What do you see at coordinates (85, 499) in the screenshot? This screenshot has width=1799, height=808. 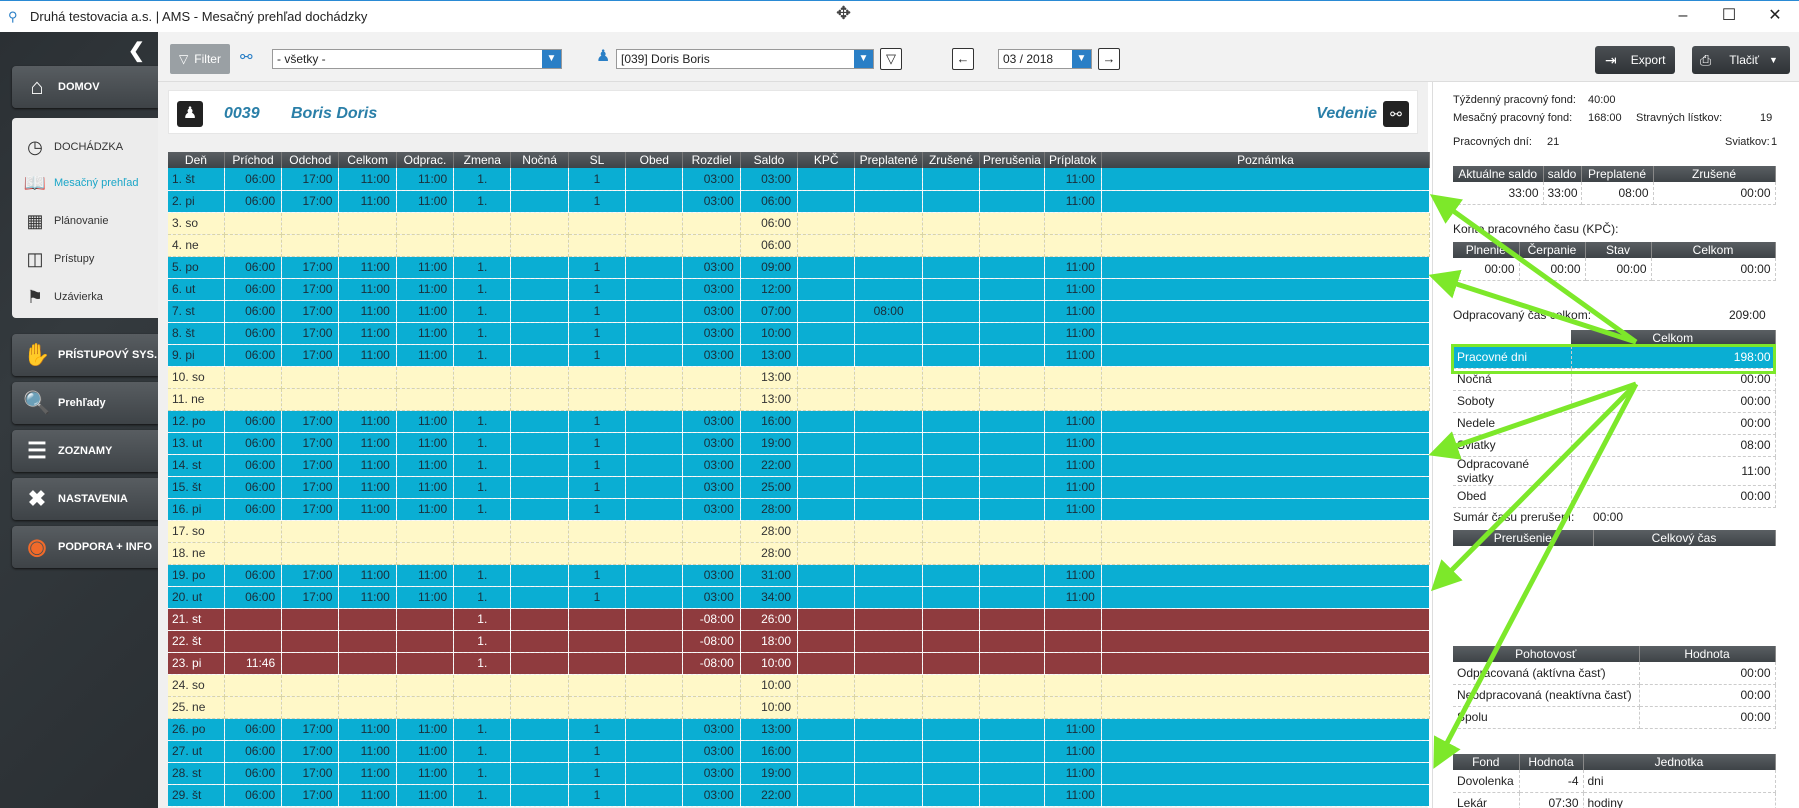 I see `nav-nastavenia: ✖ NASTAVENIA` at bounding box center [85, 499].